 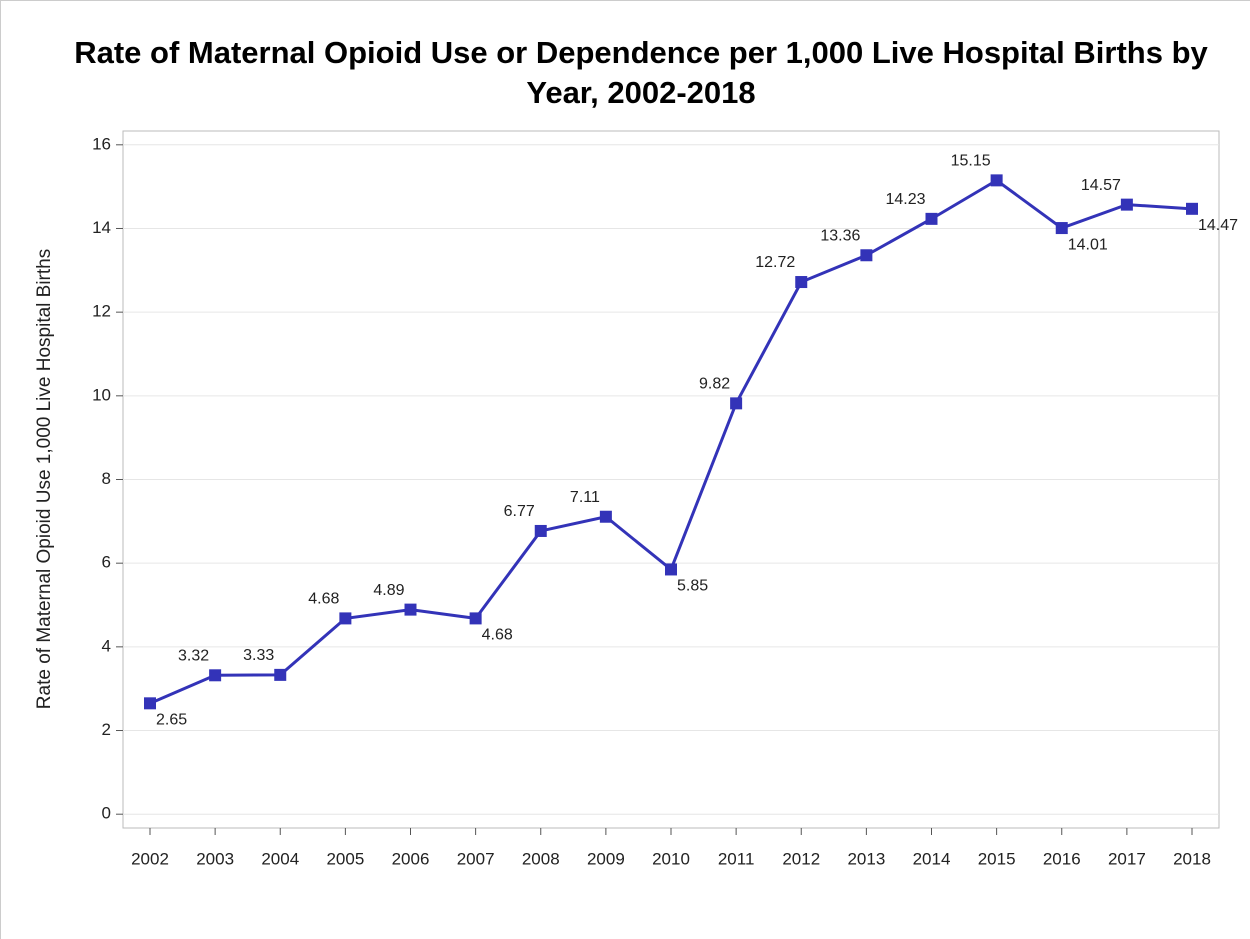 What do you see at coordinates (476, 858) in the screenshot?
I see `x-tick-label: 2007` at bounding box center [476, 858].